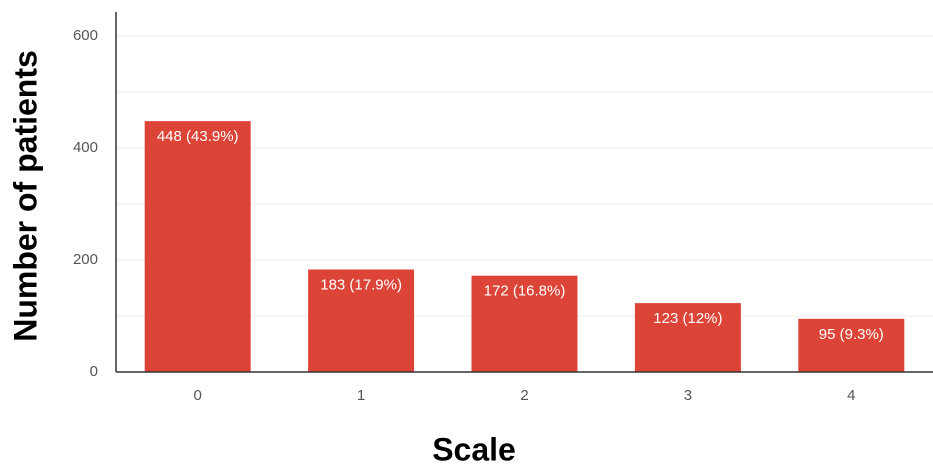  Describe the element at coordinates (525, 291) in the screenshot. I see `bar-data-label: 172 (16.8%)` at that location.